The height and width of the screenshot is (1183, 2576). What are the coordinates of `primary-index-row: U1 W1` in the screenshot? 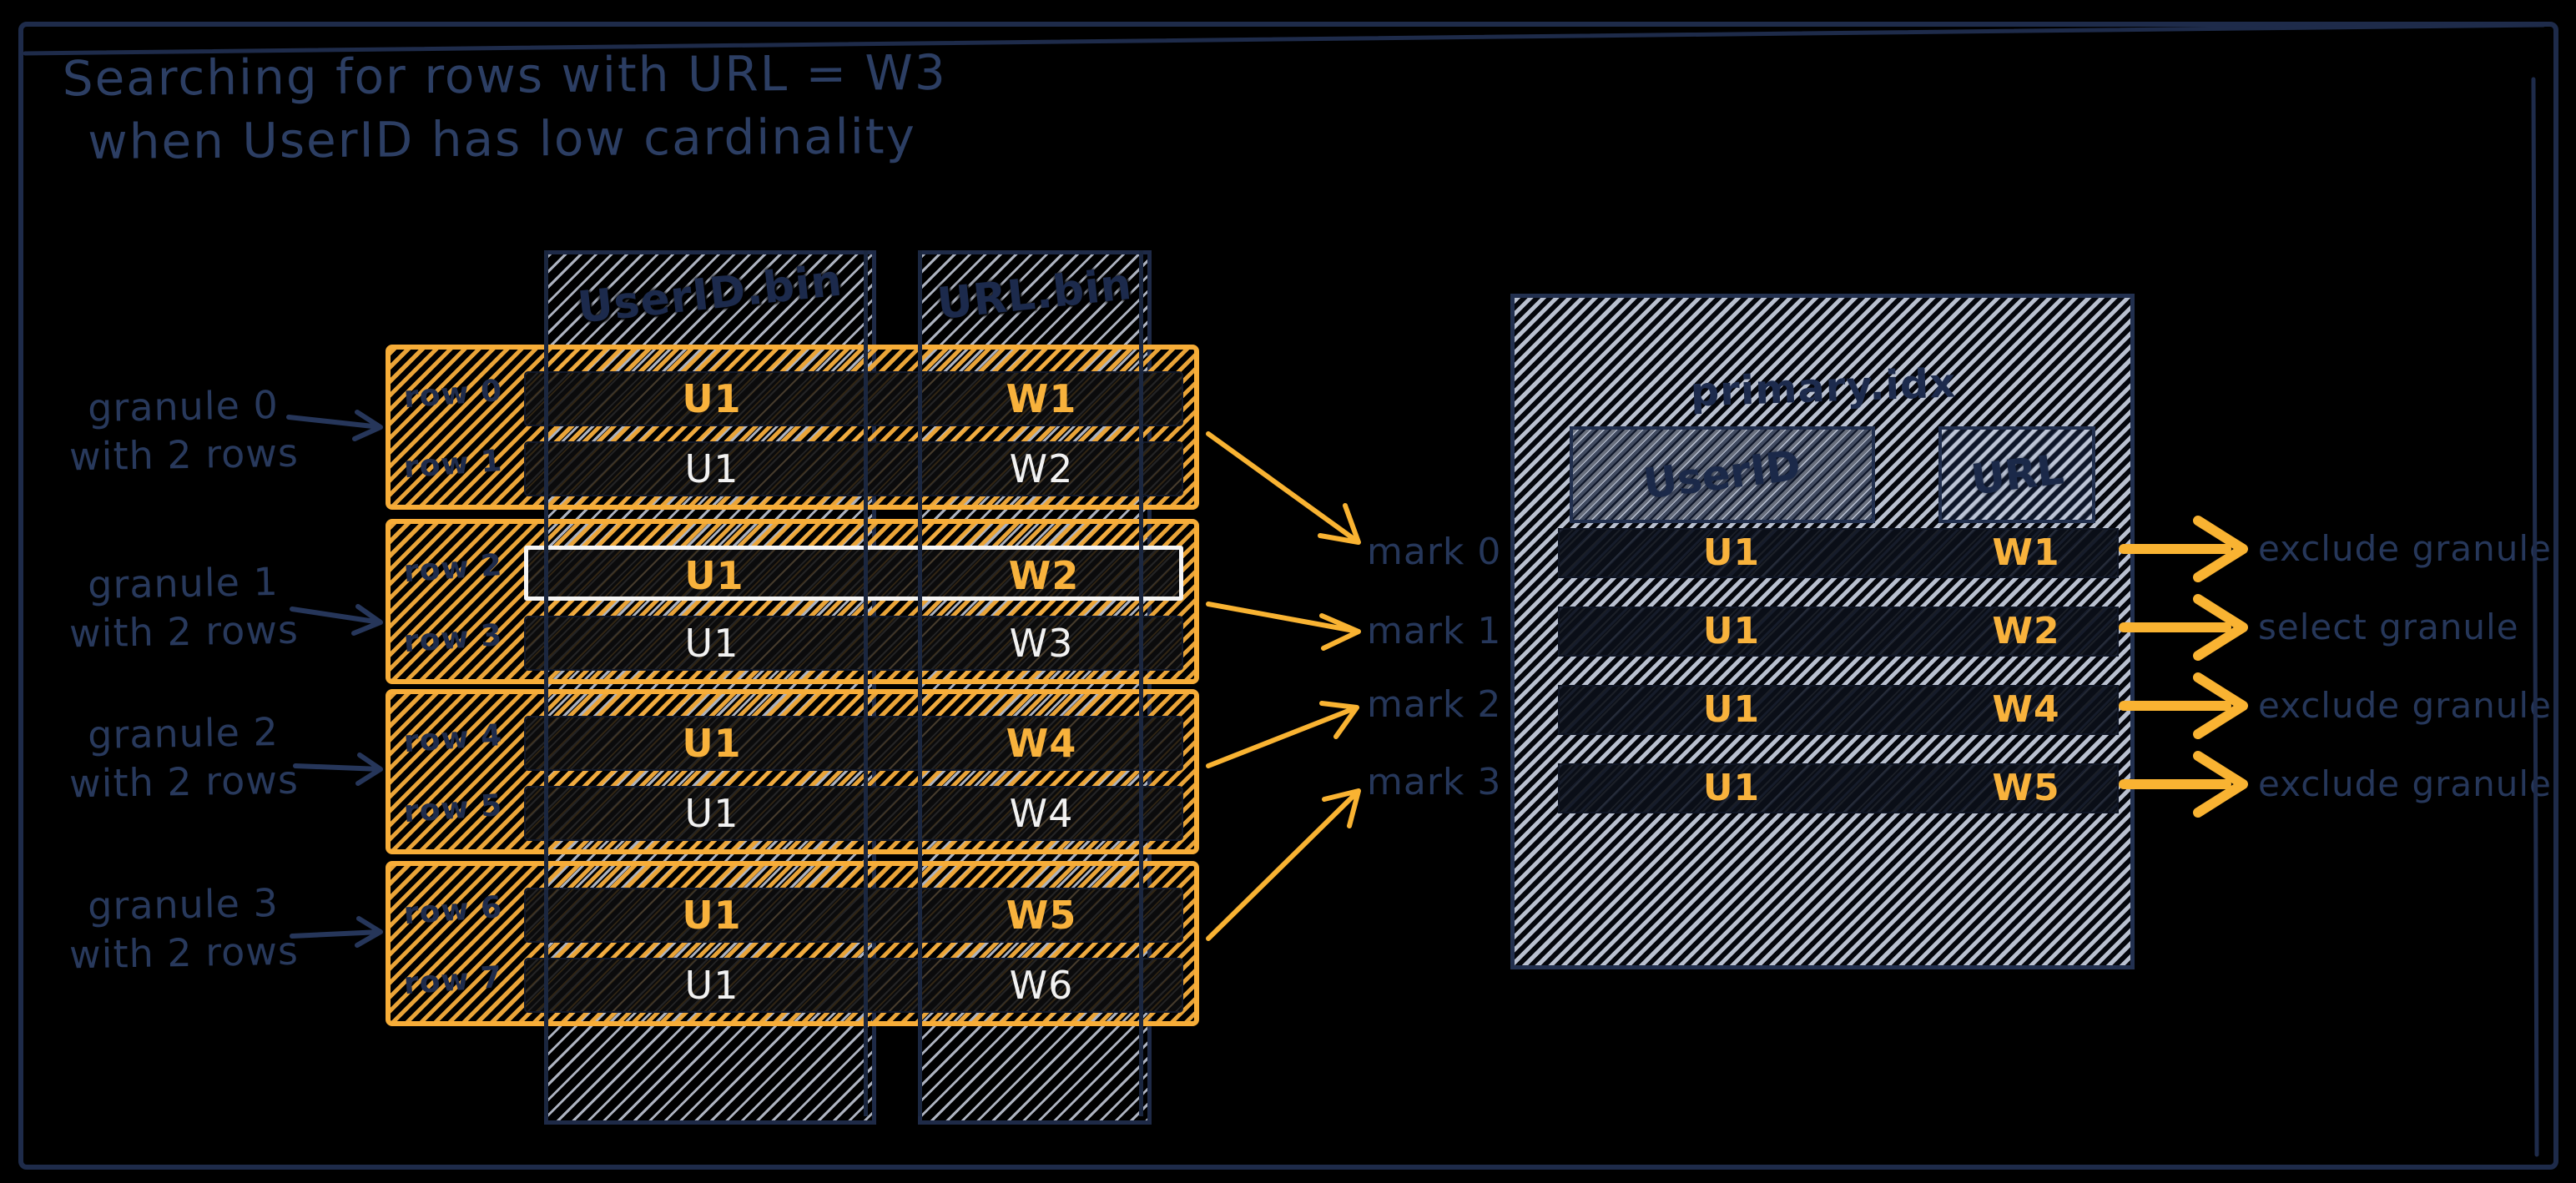 It's located at (1838, 553).